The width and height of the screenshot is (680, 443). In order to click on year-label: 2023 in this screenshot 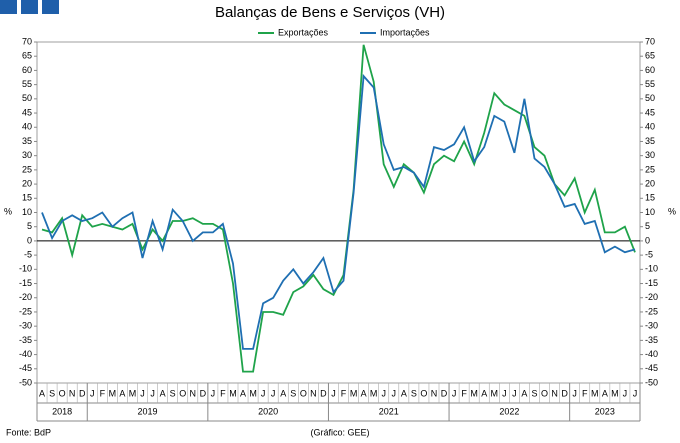, I will do `click(605, 411)`.